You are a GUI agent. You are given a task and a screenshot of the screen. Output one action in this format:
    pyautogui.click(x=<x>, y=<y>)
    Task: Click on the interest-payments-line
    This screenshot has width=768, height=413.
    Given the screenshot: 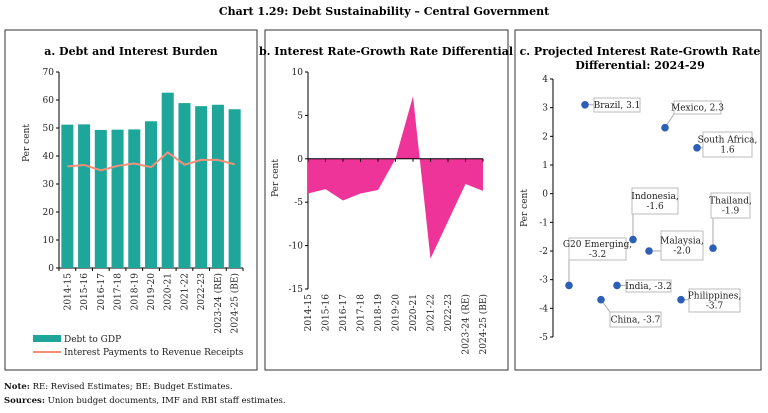 What is the action you would take?
    pyautogui.click(x=151, y=161)
    